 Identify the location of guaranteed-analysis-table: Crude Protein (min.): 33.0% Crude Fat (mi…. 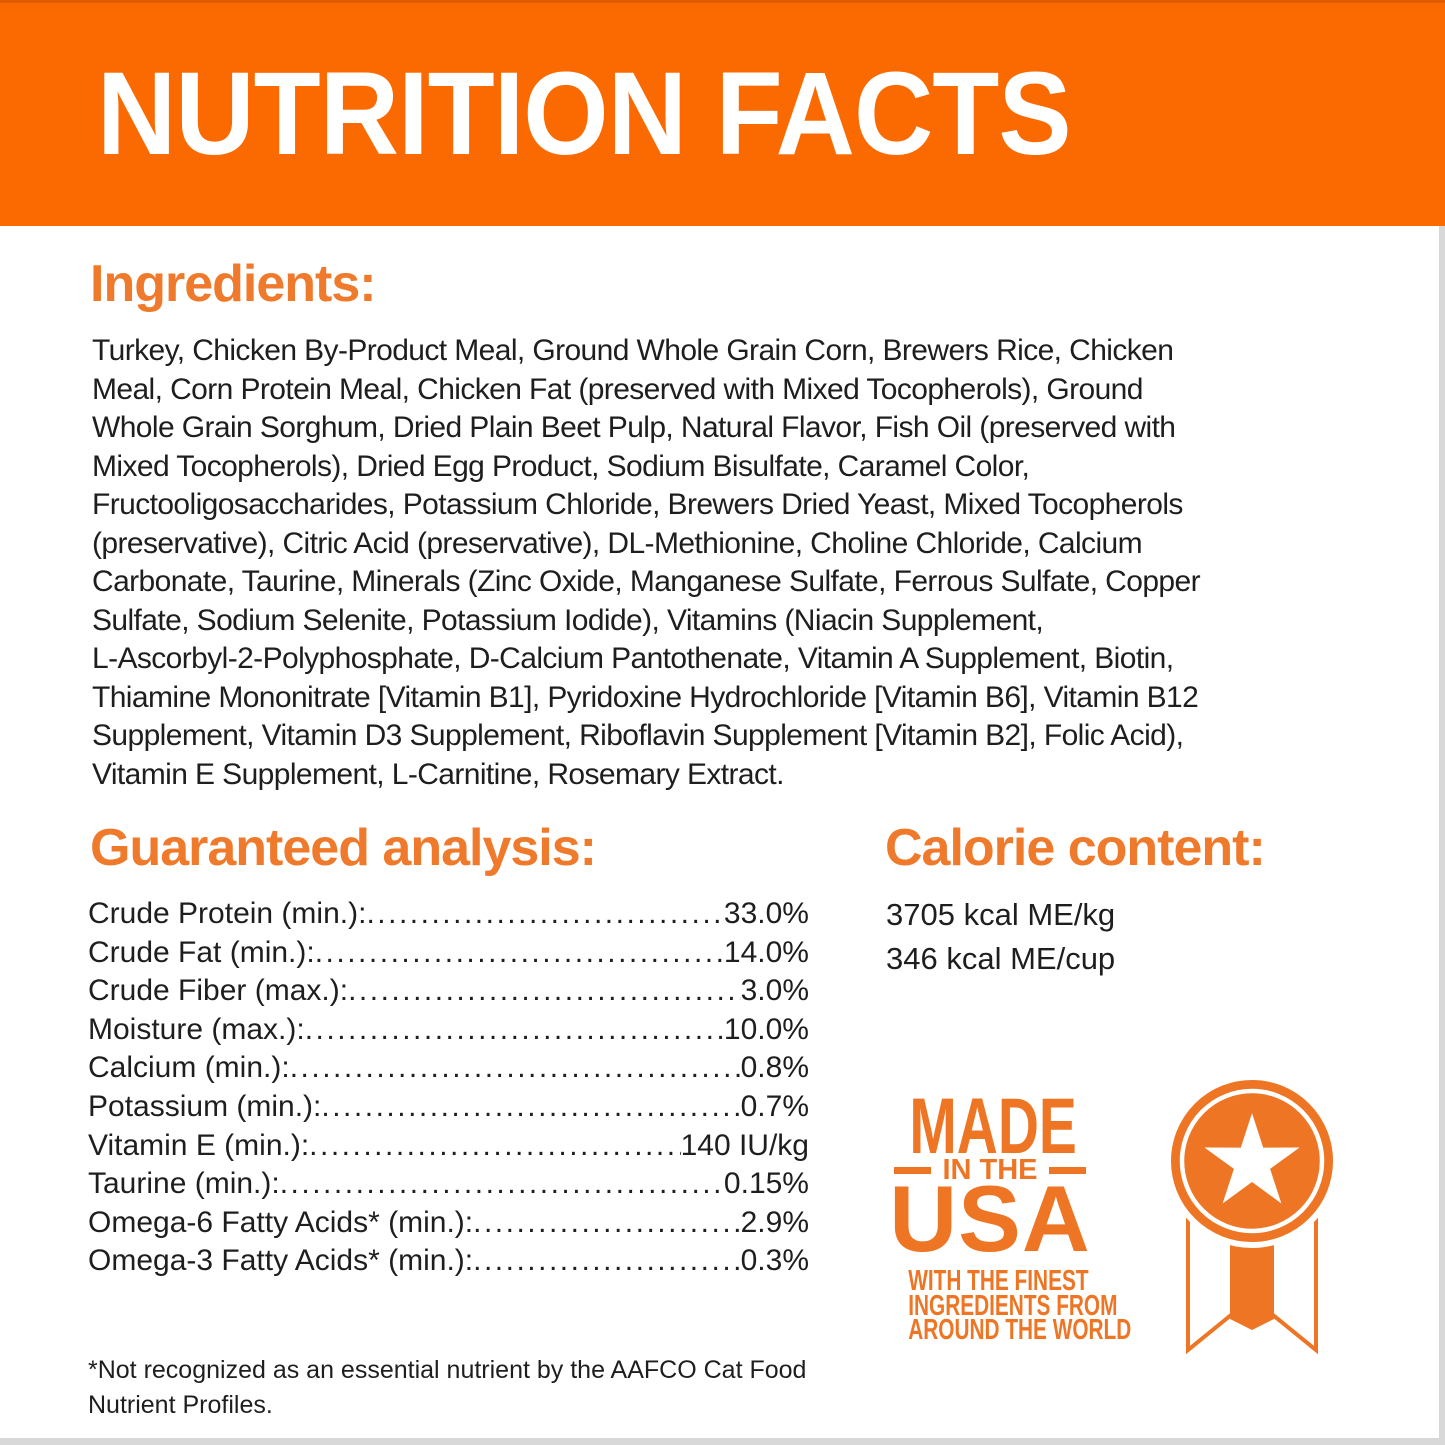
(448, 1088).